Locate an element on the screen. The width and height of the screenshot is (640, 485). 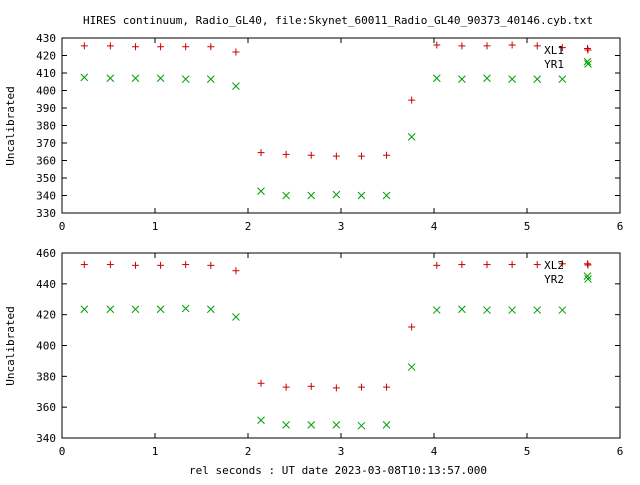
x-tick-label: 4 is located at coordinates (434, 451).